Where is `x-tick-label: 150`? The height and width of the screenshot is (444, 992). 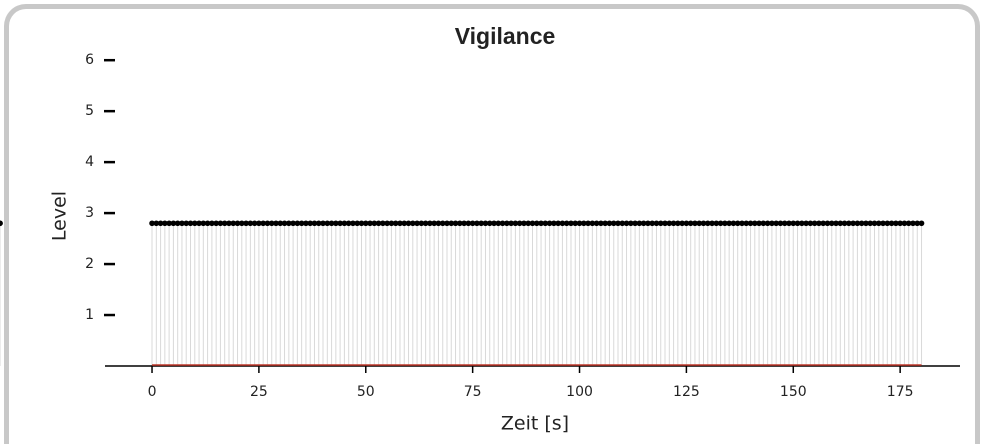 x-tick-label: 150 is located at coordinates (793, 392).